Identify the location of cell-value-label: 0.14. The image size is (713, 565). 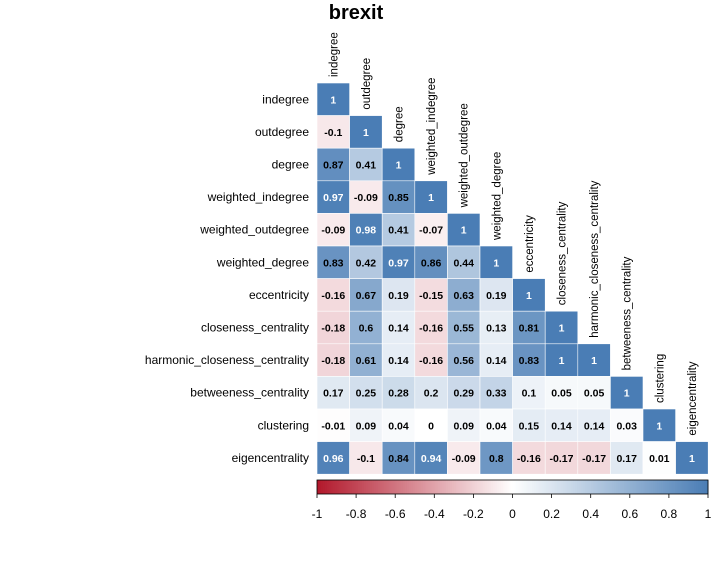
(594, 426).